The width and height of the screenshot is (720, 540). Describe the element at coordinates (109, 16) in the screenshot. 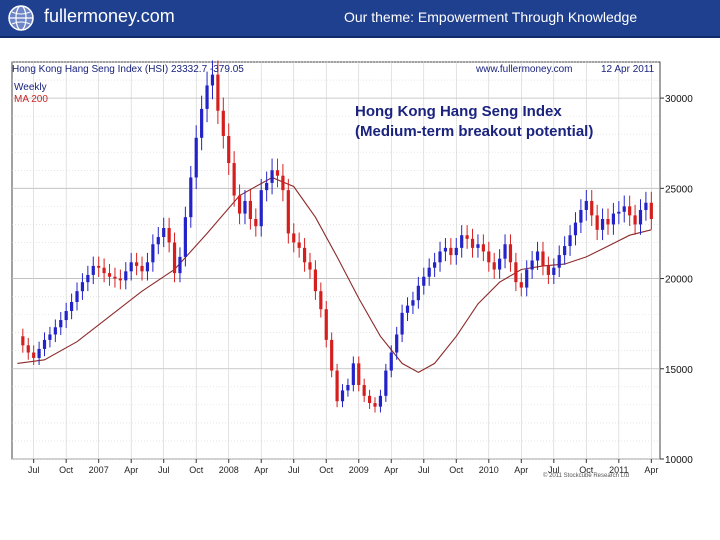

I see `site-name: fullermoney.com` at that location.